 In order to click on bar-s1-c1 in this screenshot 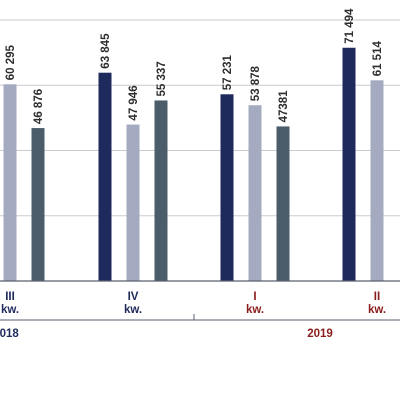, I will do `click(133, 202)`.